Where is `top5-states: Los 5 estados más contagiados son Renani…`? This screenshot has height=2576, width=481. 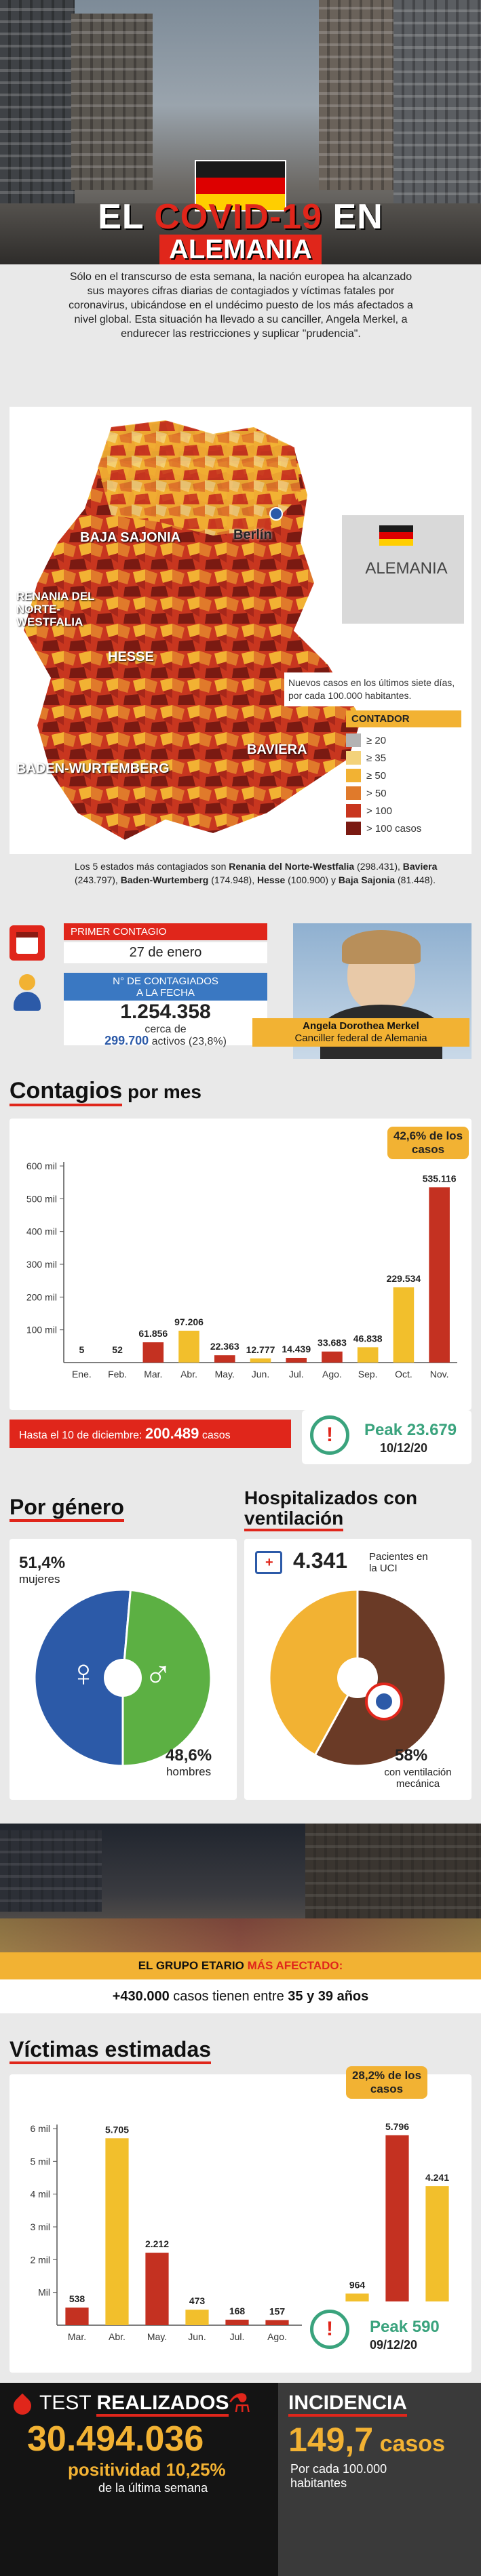
top5-states: Los 5 estados más contagiados son Renani… is located at coordinates (256, 873).